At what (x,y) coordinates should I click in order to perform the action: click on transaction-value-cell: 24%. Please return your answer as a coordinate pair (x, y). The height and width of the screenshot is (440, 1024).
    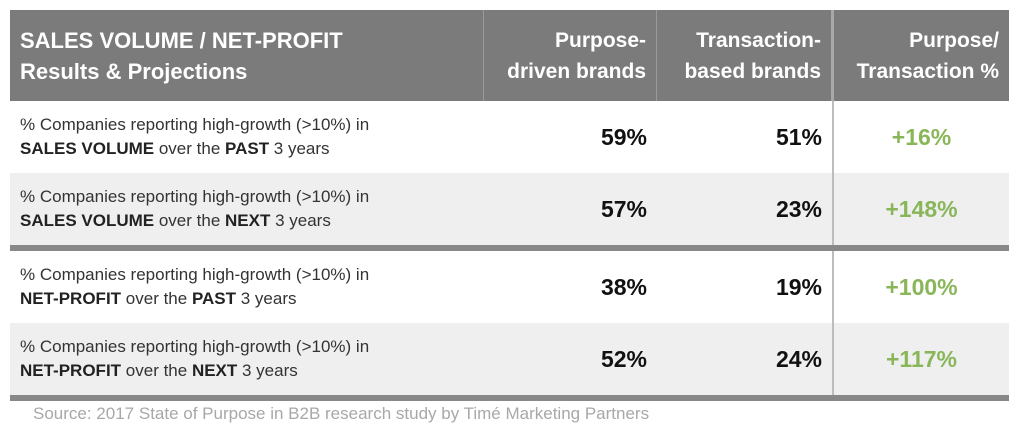
    Looking at the image, I should click on (745, 359).